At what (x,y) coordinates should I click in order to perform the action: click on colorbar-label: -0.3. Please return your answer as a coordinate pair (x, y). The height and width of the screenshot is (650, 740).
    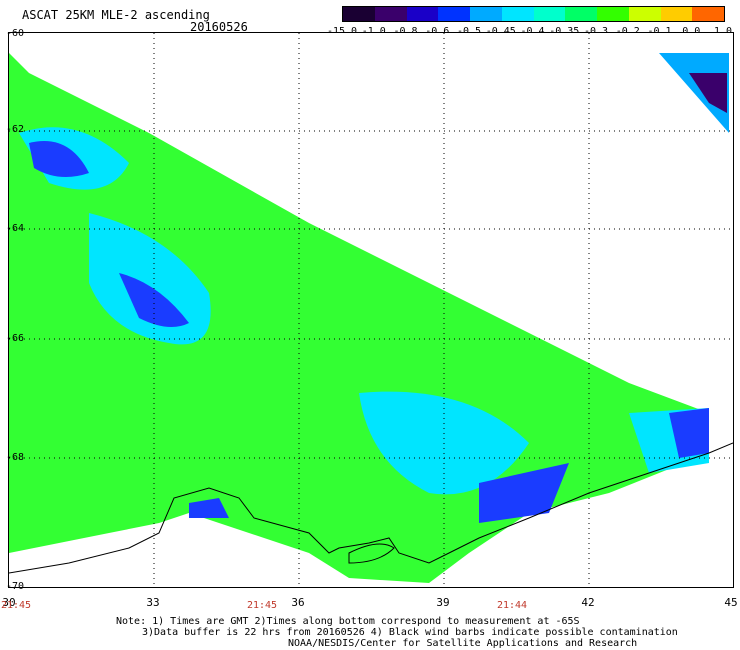
    Looking at the image, I should click on (596, 31).